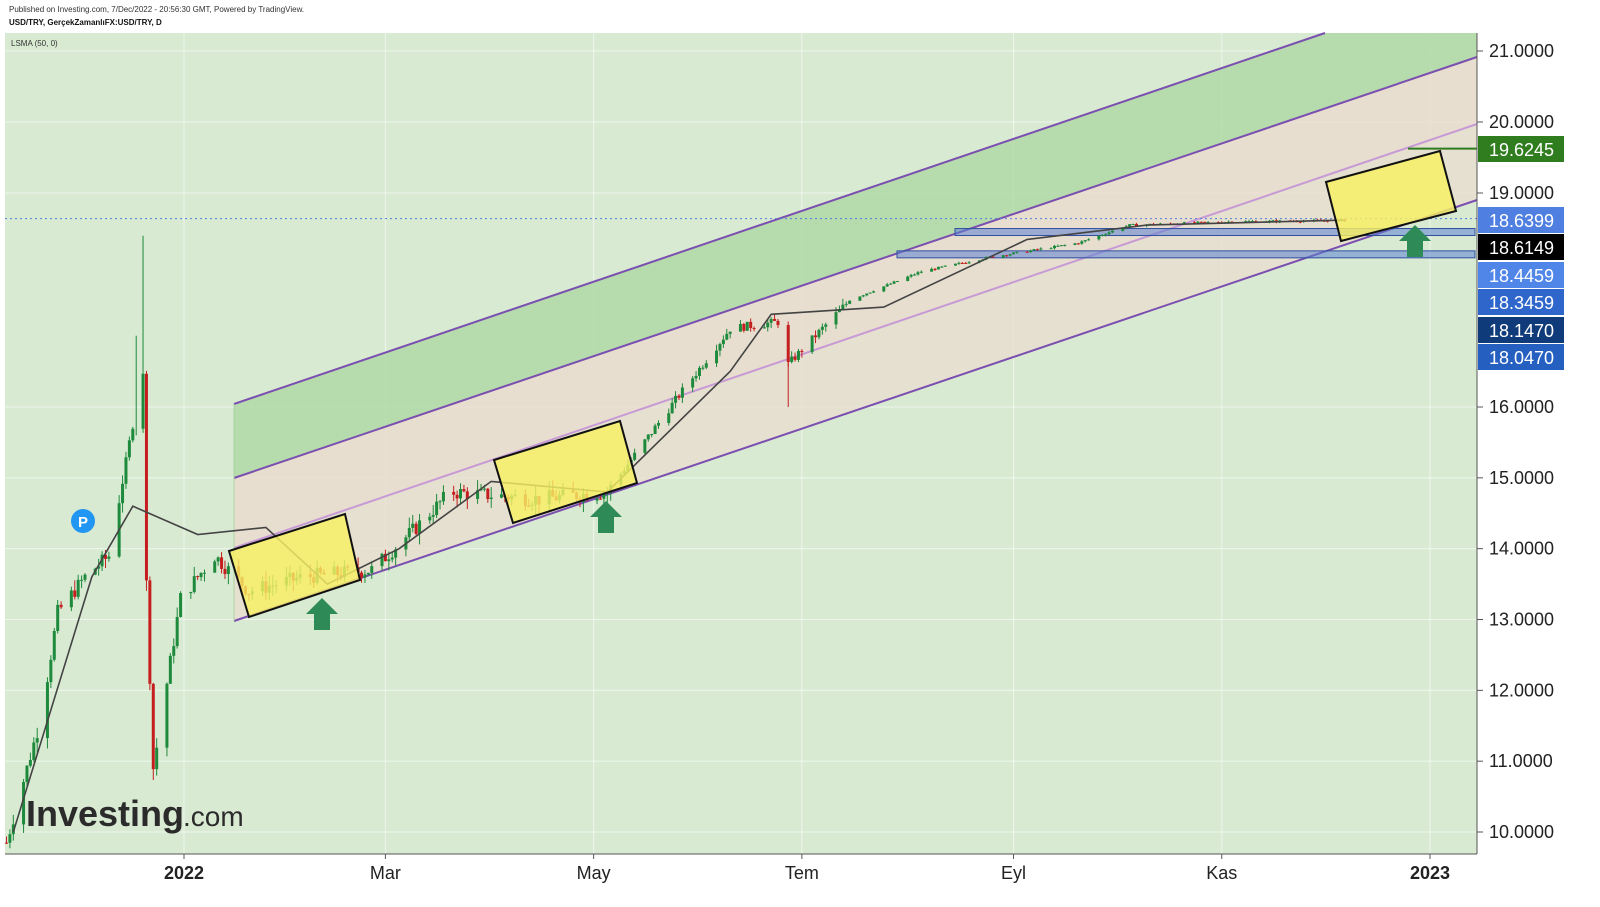 The height and width of the screenshot is (907, 1600). I want to click on logo-suffix: .com, so click(213, 816).